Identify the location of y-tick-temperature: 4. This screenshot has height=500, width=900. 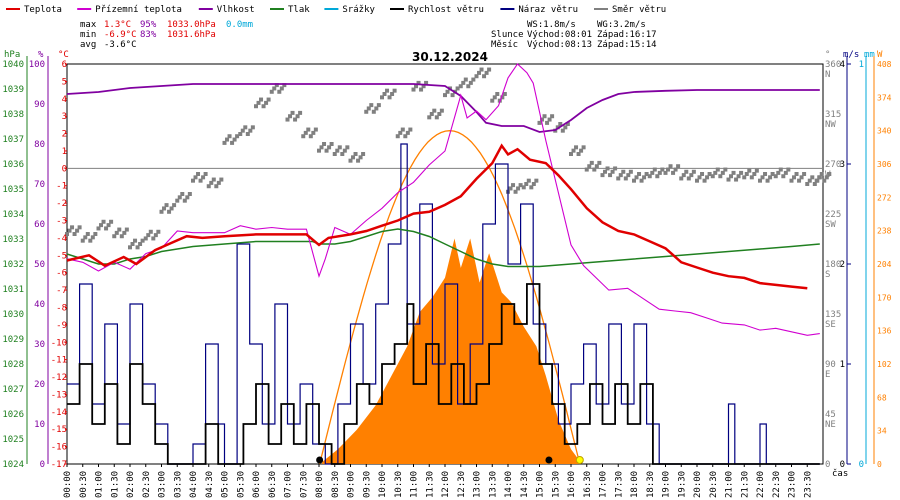
(64, 100).